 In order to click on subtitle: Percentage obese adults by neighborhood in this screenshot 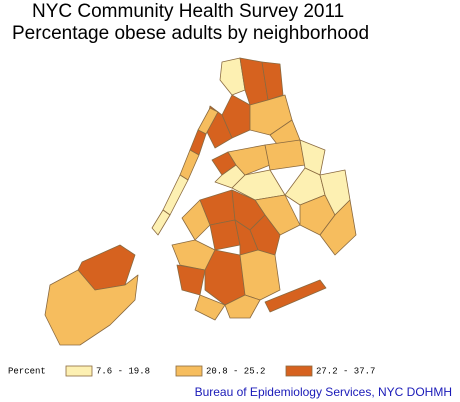, I will do `click(190, 33)`.